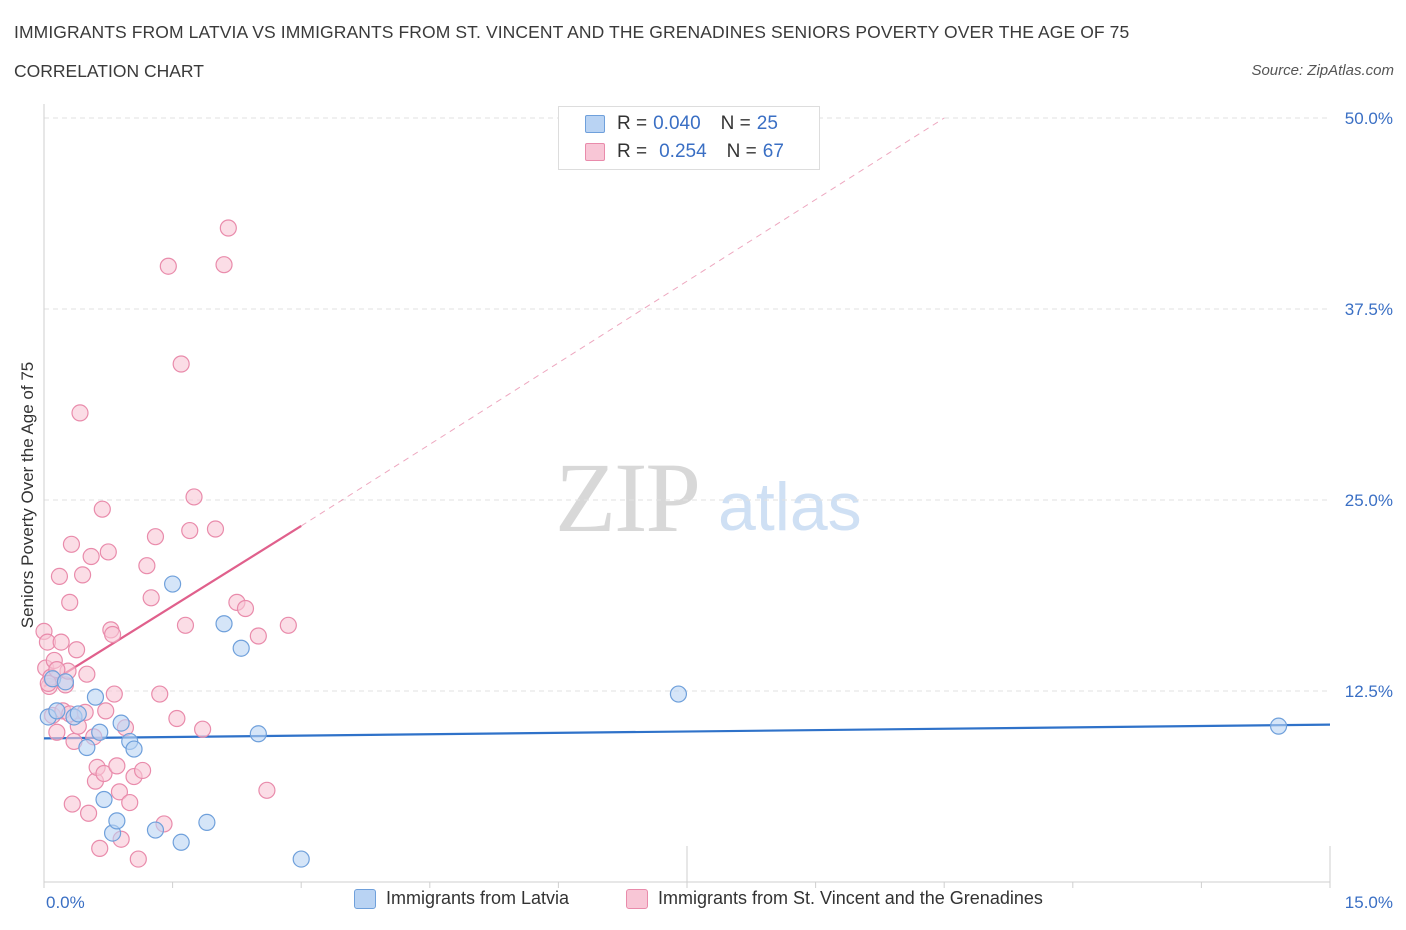  I want to click on latvia-trend-line, so click(687, 731).